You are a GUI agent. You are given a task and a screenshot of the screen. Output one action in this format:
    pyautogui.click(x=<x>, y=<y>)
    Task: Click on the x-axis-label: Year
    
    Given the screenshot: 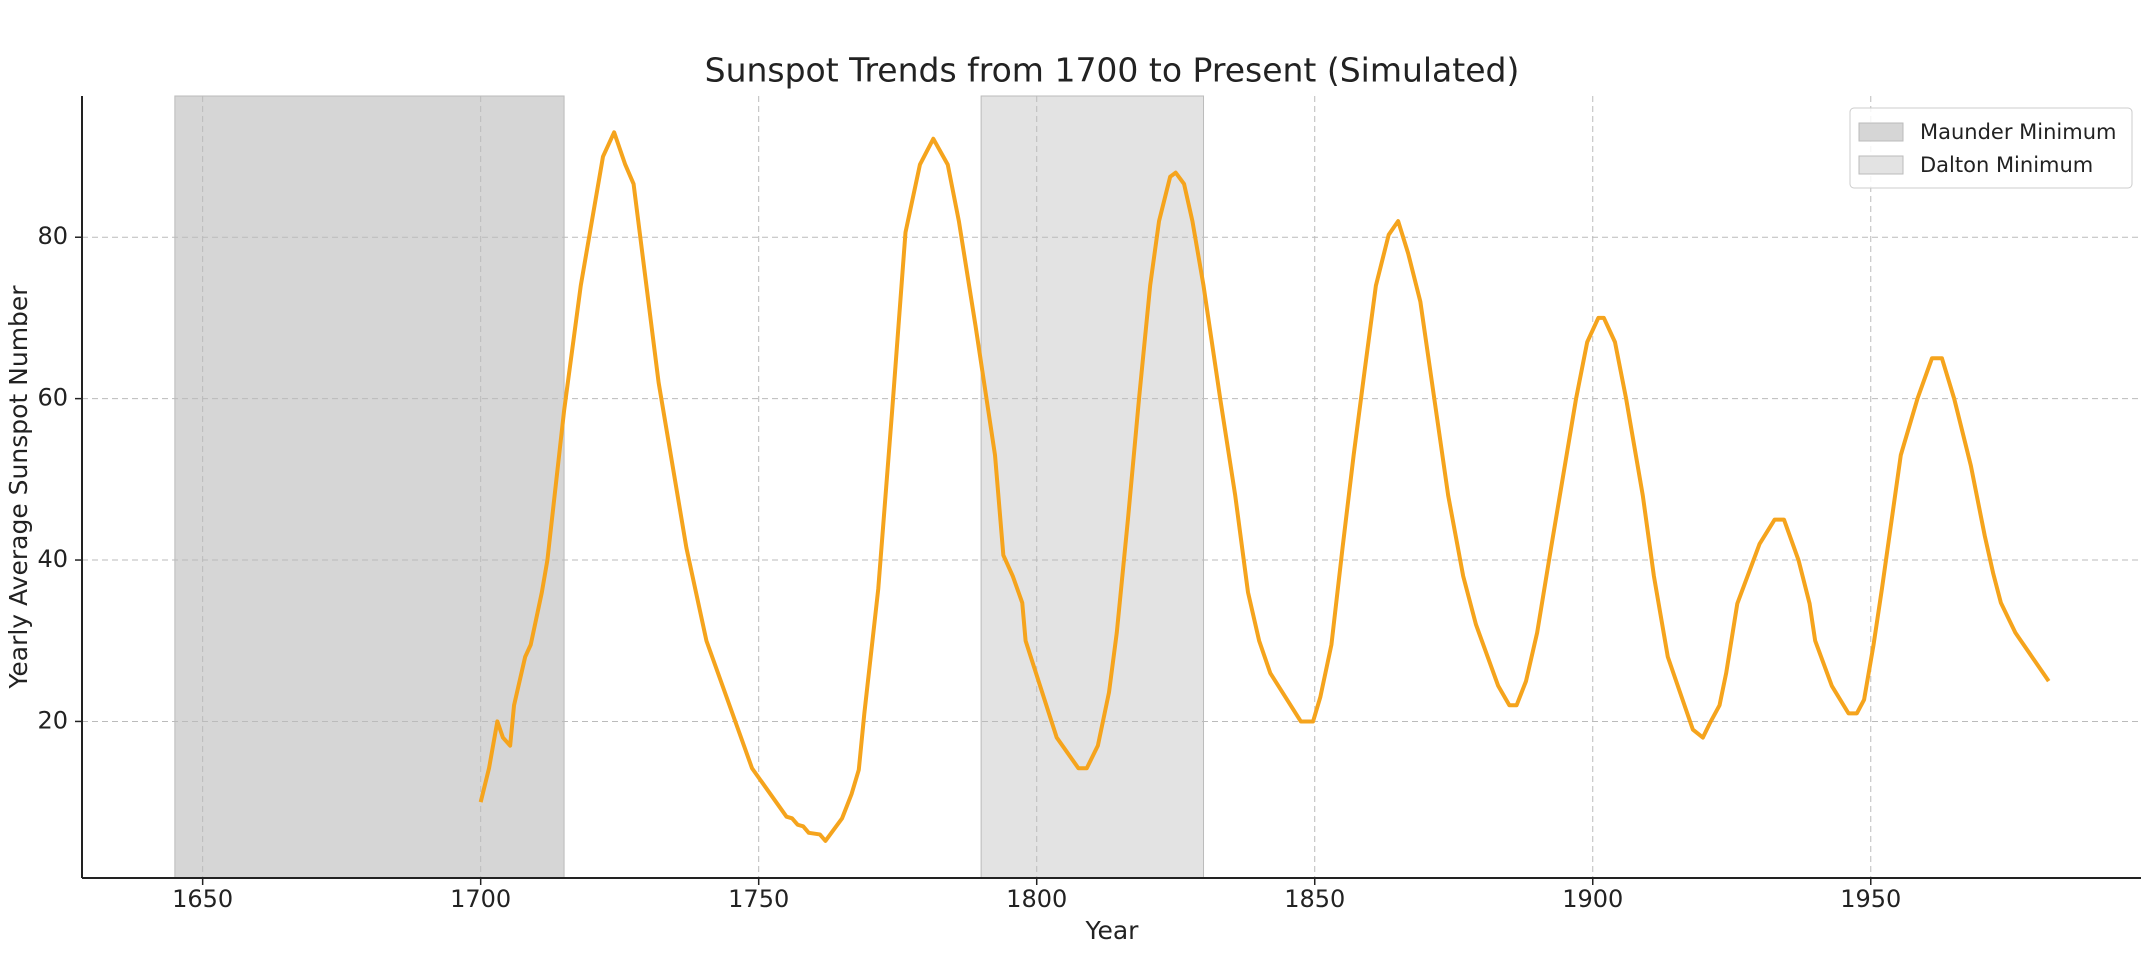 What is the action you would take?
    pyautogui.click(x=1112, y=930)
    